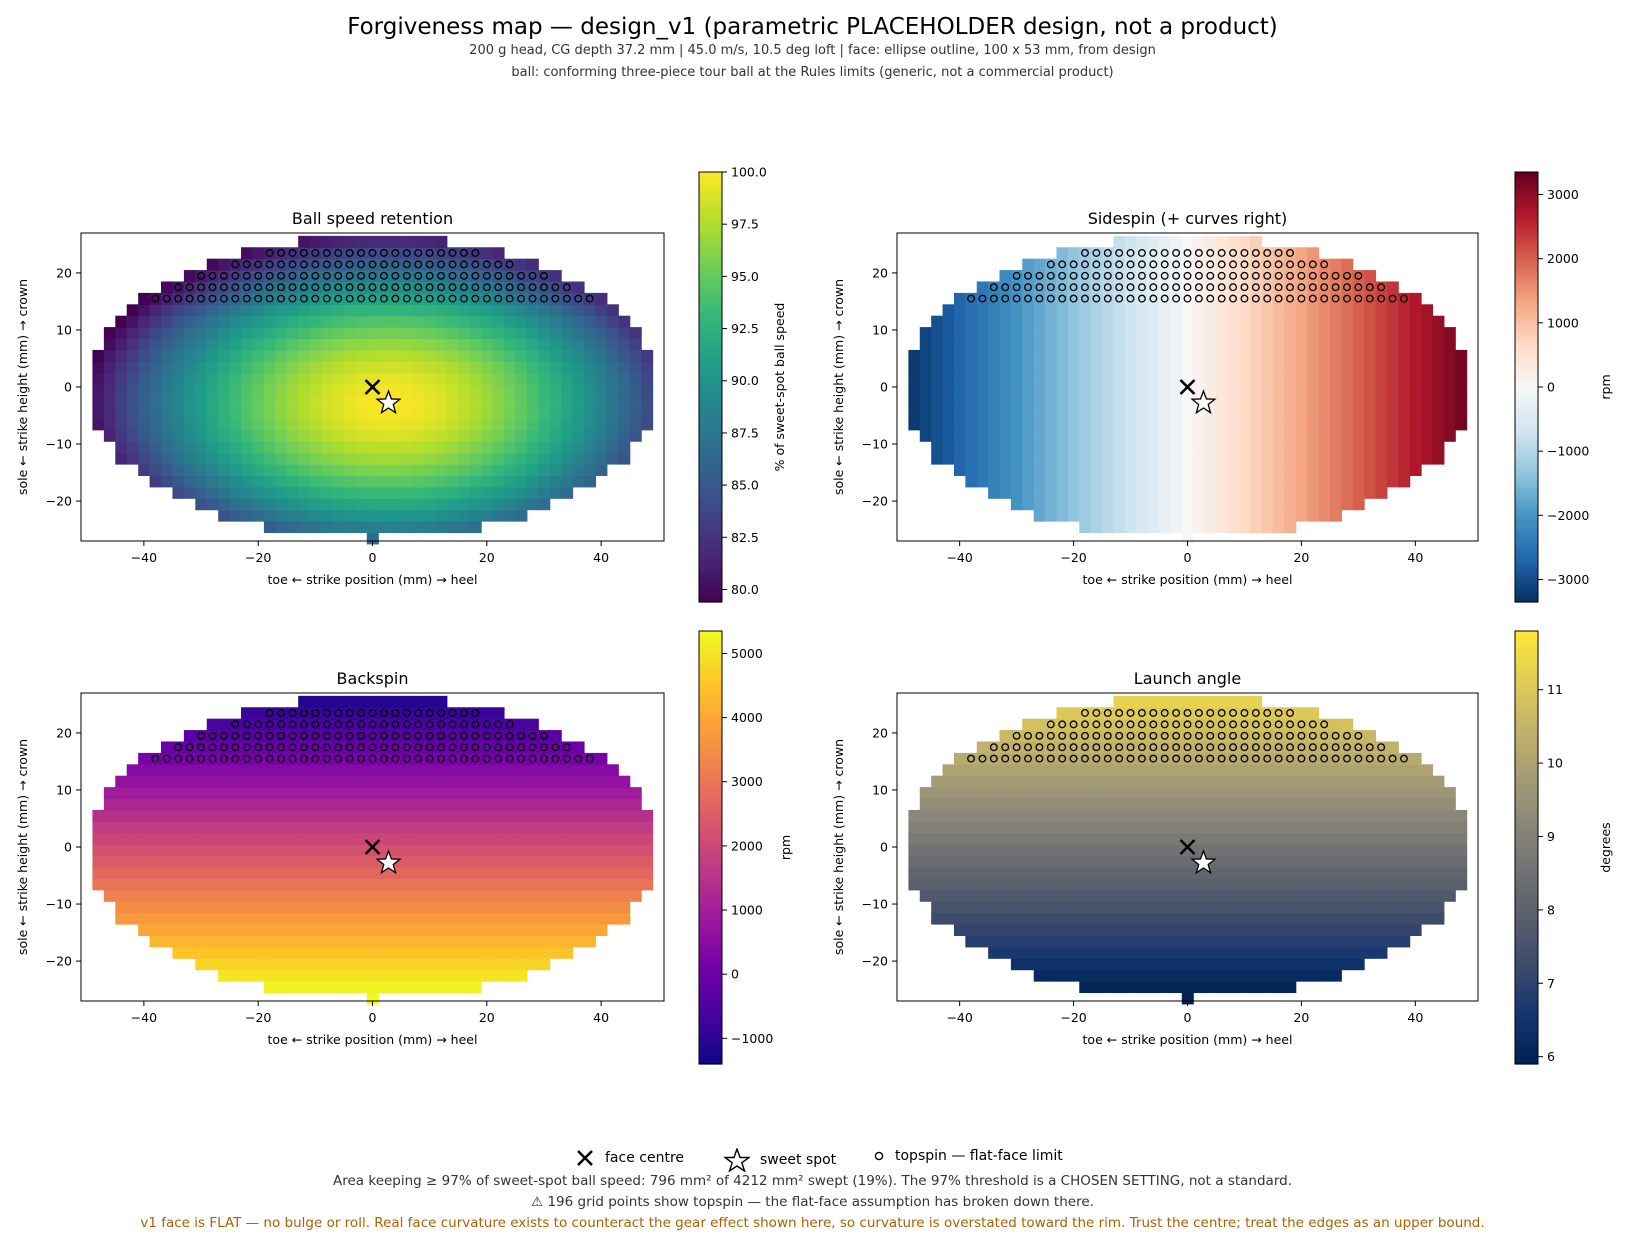  Describe the element at coordinates (373, 678) in the screenshot. I see `panel-title: Backspin` at that location.